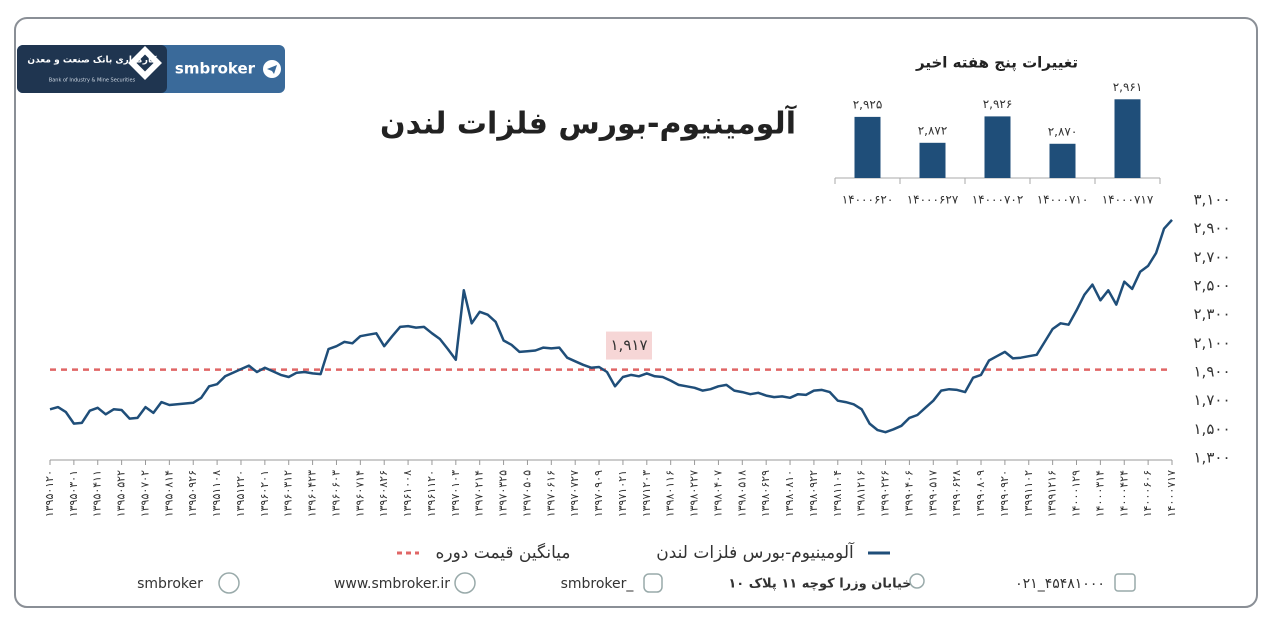  I want to click on x-tick-label: ۱۳۹۹۱۱۰۲, so click(1028, 493).